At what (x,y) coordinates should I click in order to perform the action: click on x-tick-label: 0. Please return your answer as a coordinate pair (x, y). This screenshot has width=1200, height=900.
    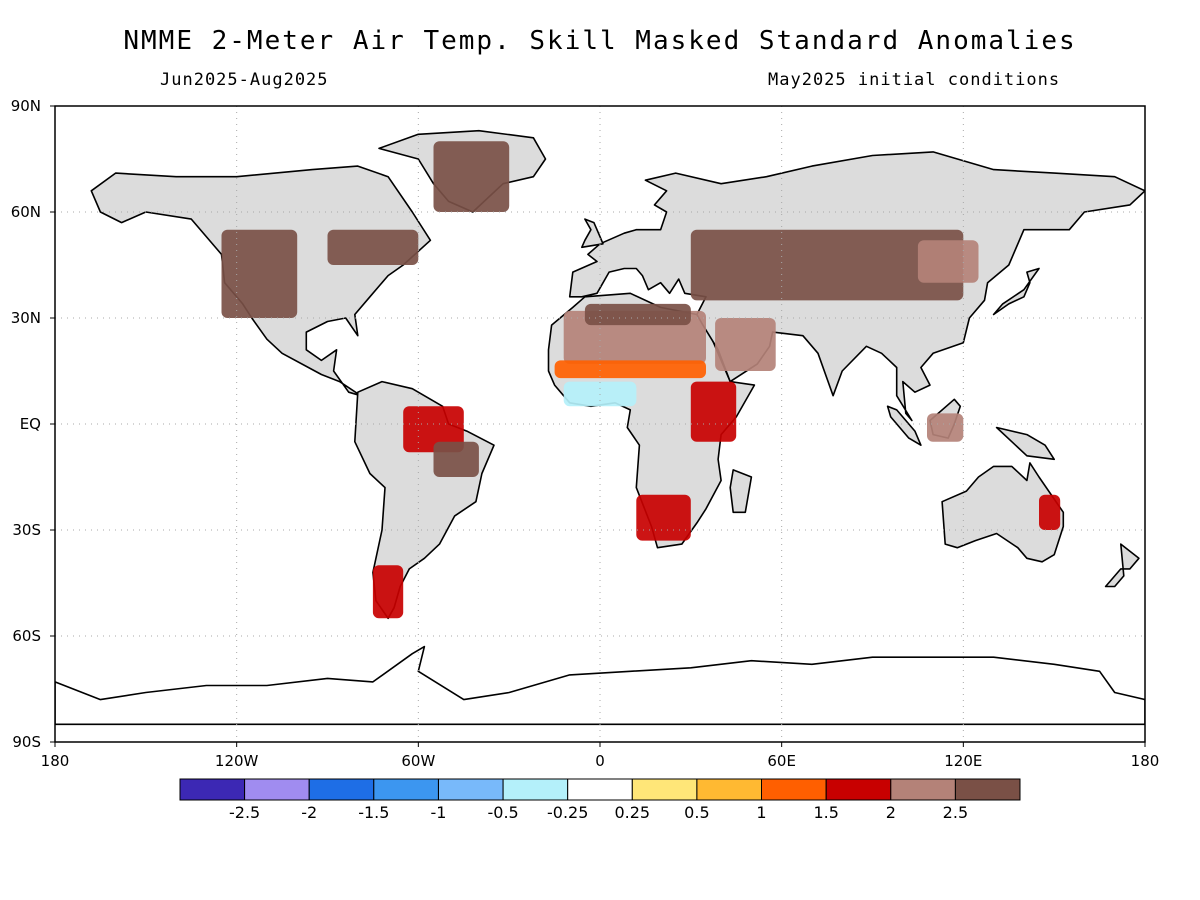
    Looking at the image, I should click on (600, 761).